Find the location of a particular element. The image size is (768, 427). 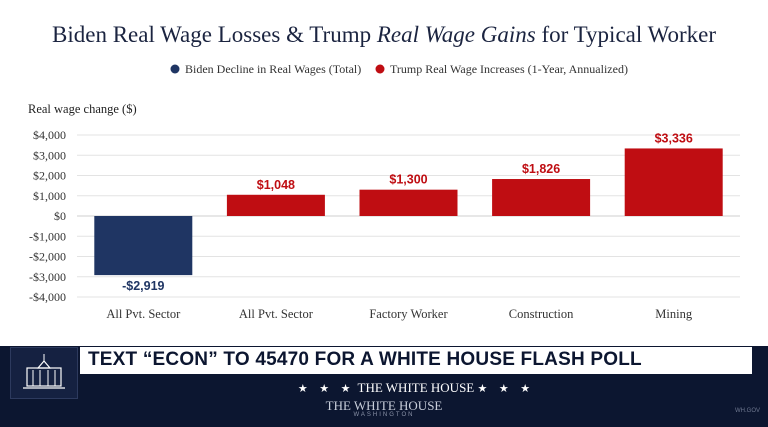

category-label: Construction is located at coordinates (541, 314).